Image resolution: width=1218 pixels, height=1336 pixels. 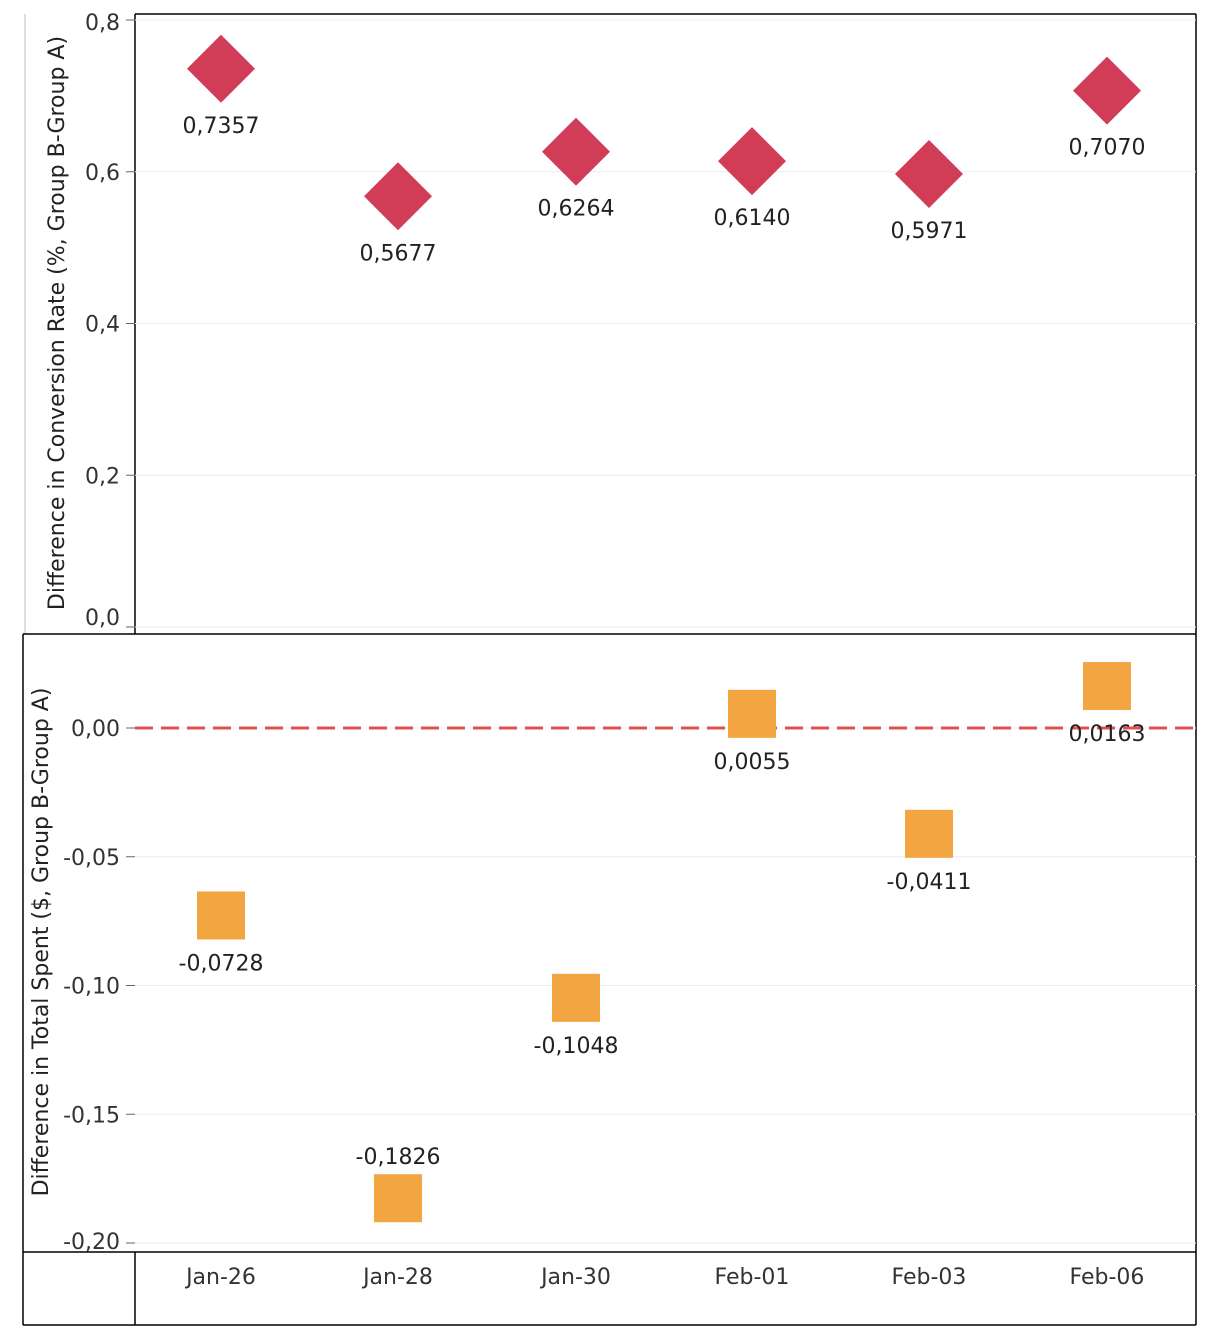 What do you see at coordinates (95, 729) in the screenshot?
I see `bottom-y-tick-label: 0,00` at bounding box center [95, 729].